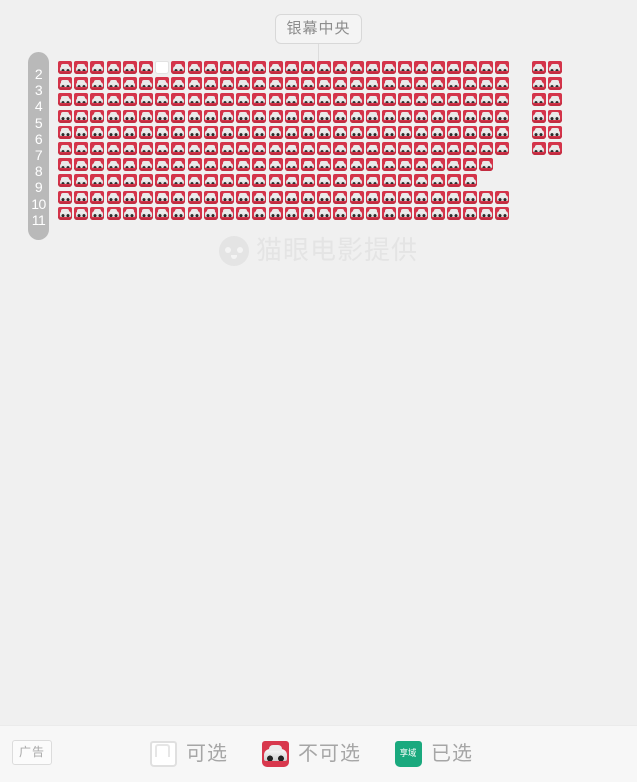  What do you see at coordinates (178, 165) in the screenshot?
I see `seat-r8-c8` at bounding box center [178, 165].